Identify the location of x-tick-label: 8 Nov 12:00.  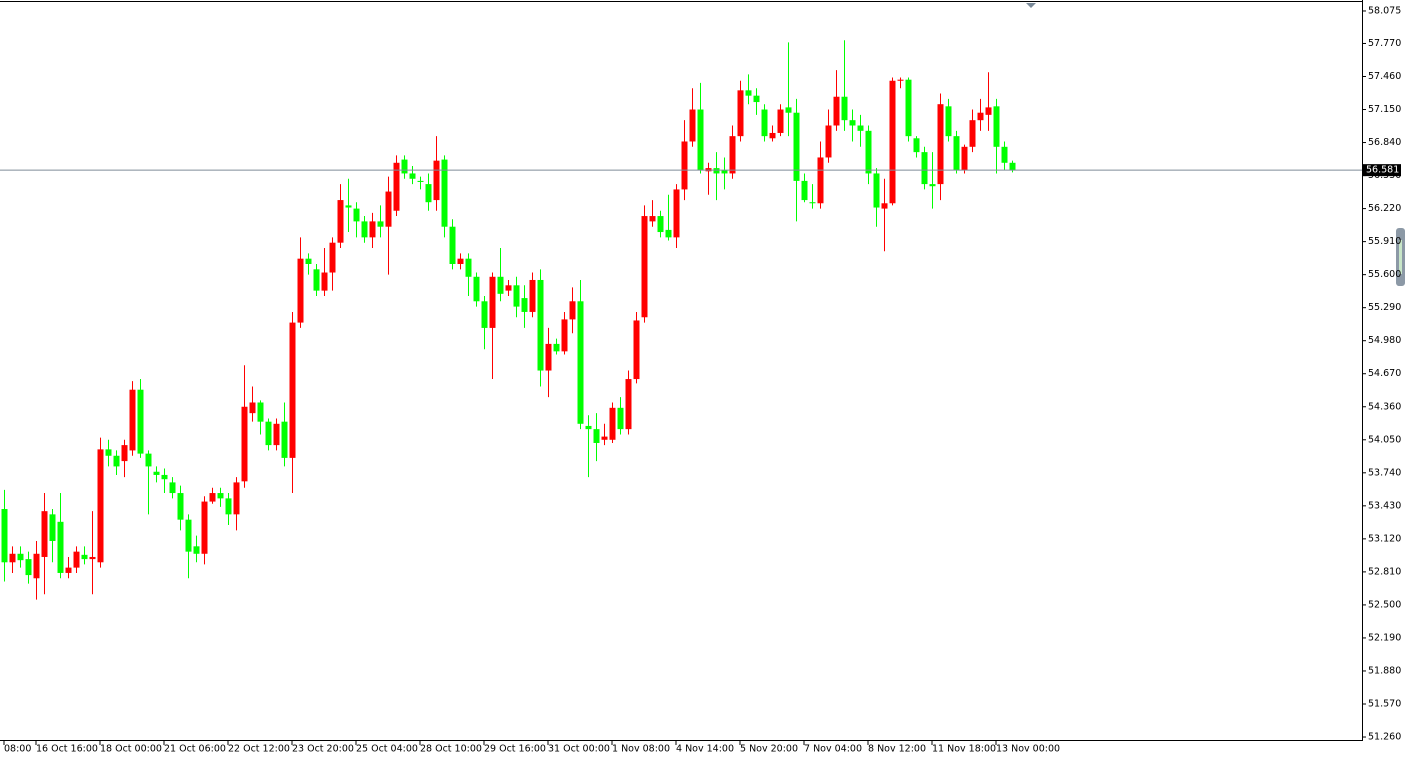
(897, 749).